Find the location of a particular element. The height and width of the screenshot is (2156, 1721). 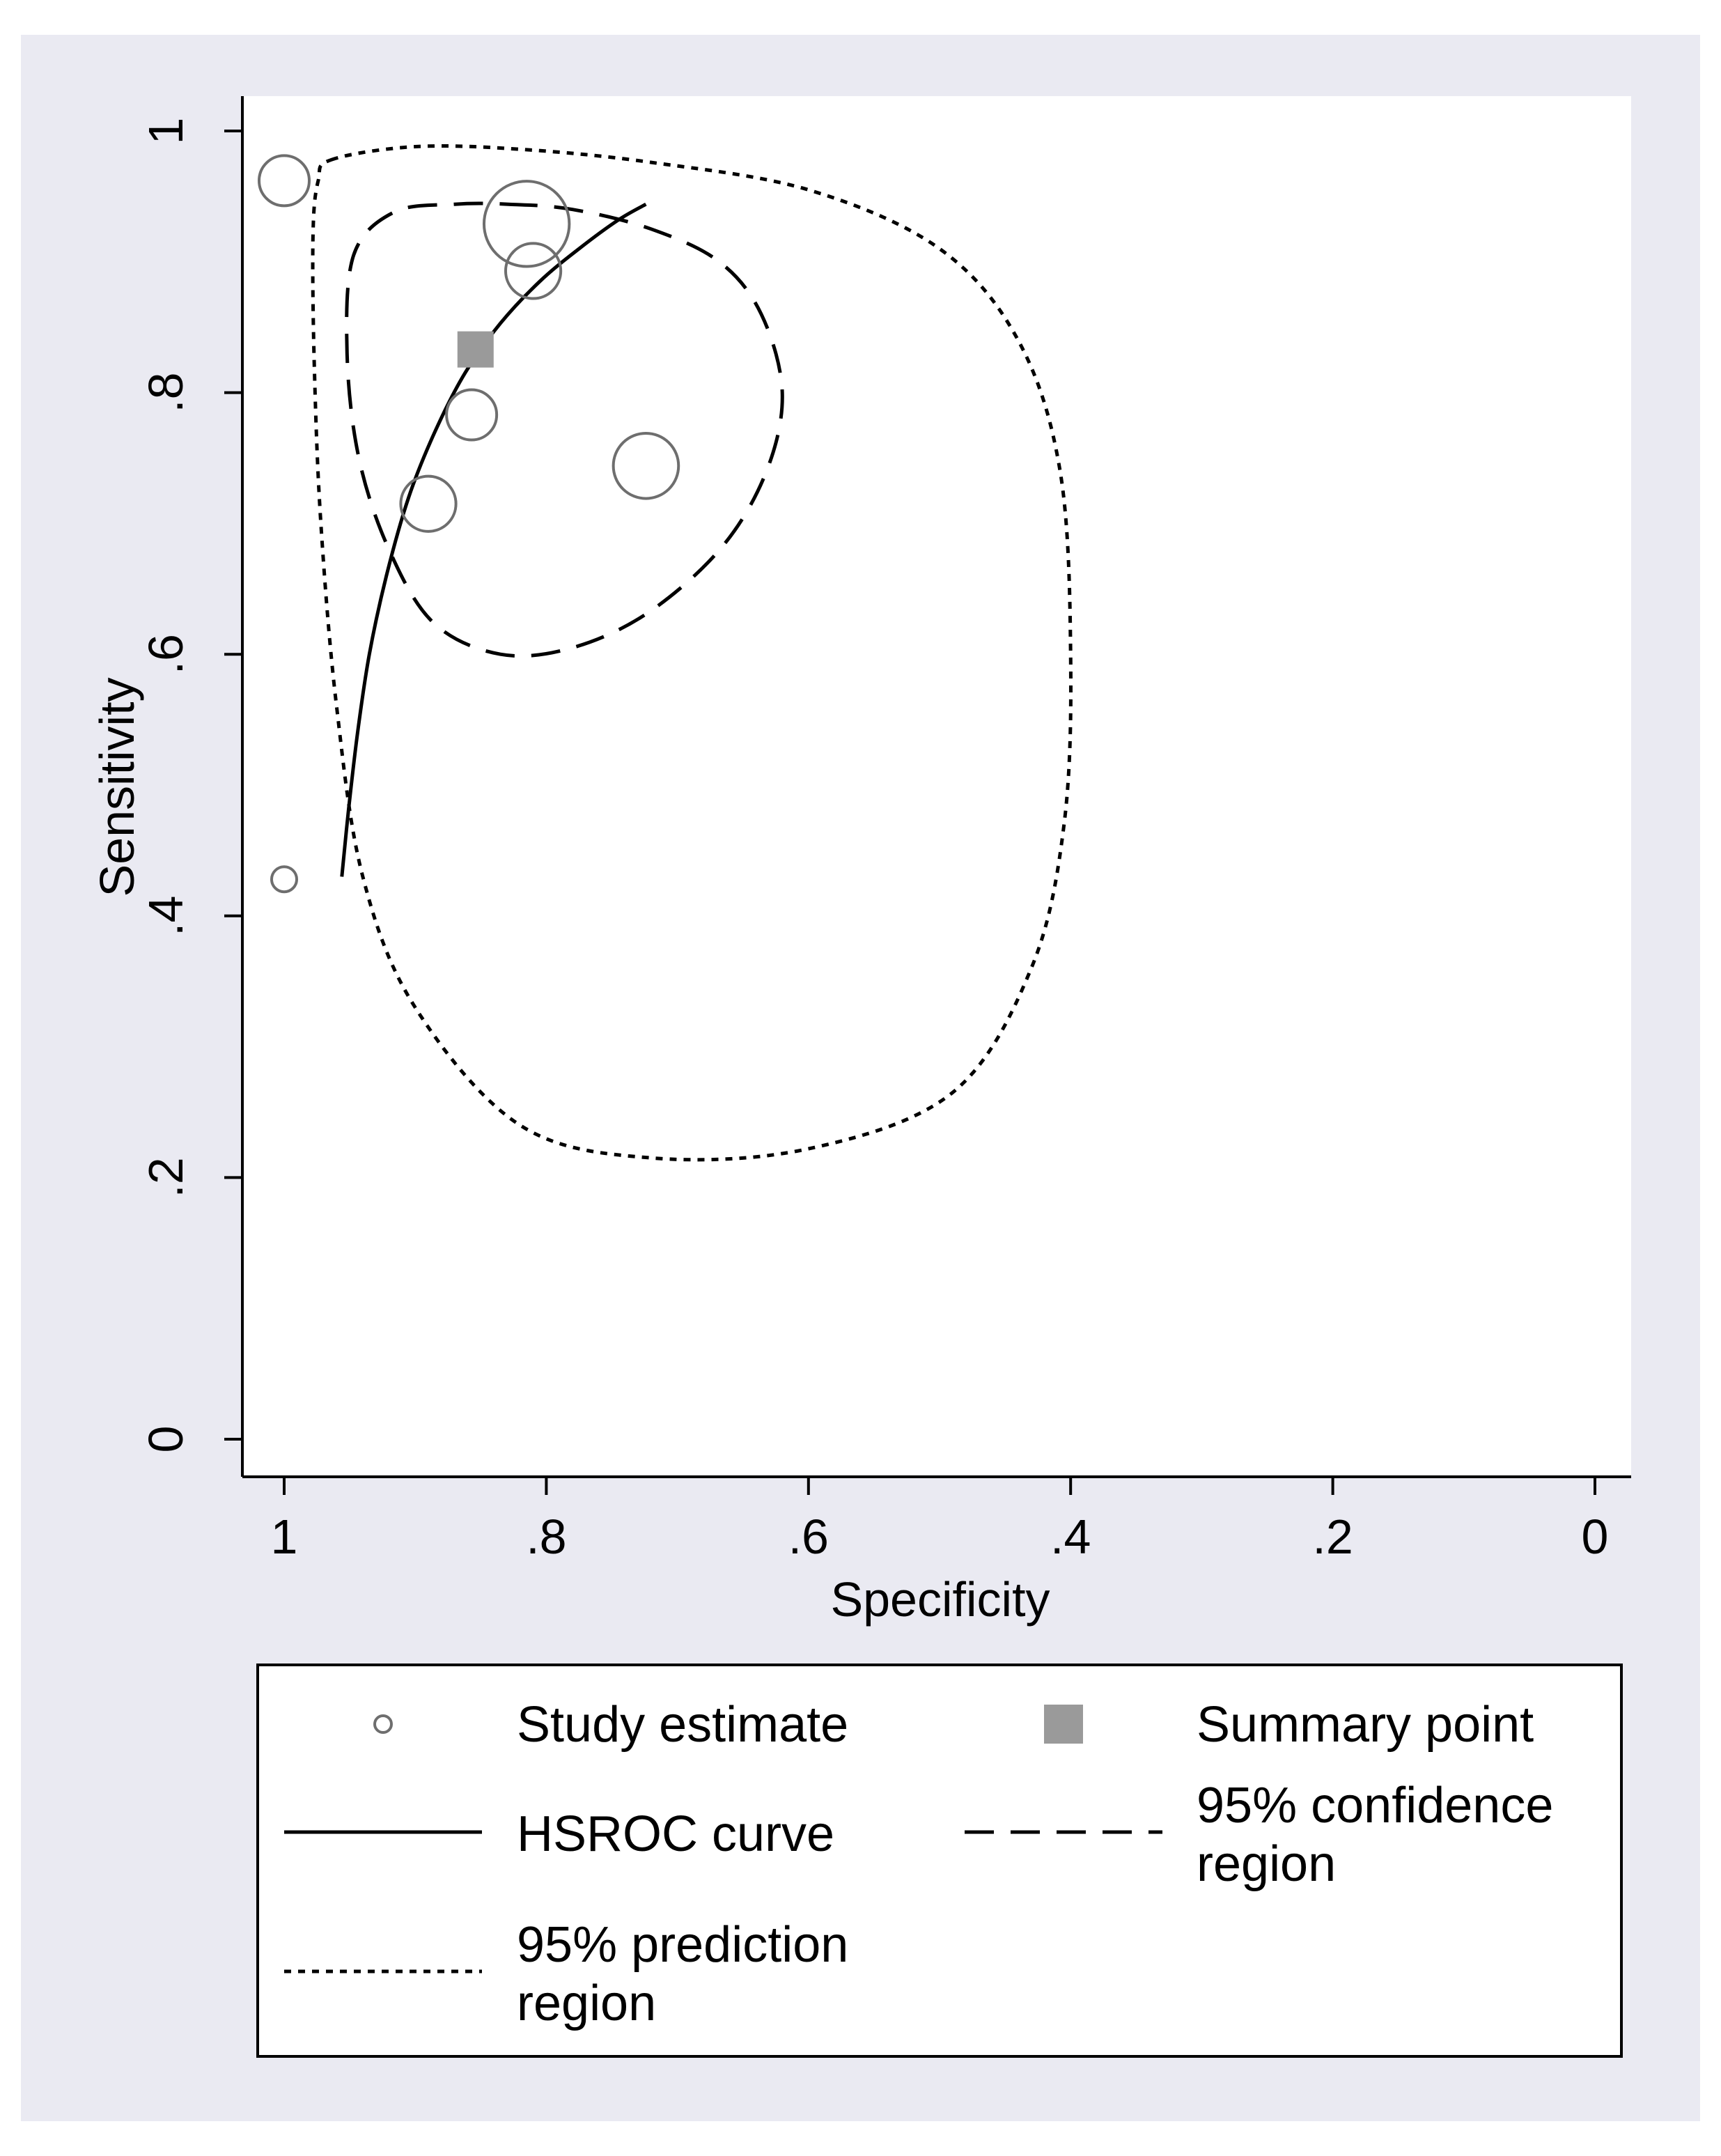

legend-hsroc-label: HSROC curve is located at coordinates (675, 1834).